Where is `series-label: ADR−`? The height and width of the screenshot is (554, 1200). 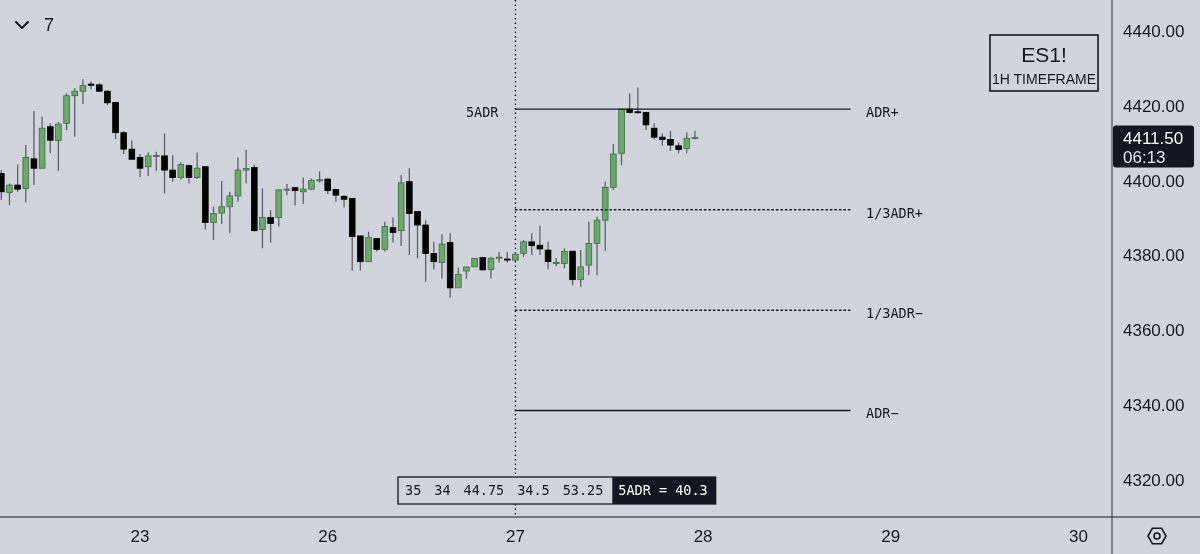 series-label: ADR− is located at coordinates (882, 413).